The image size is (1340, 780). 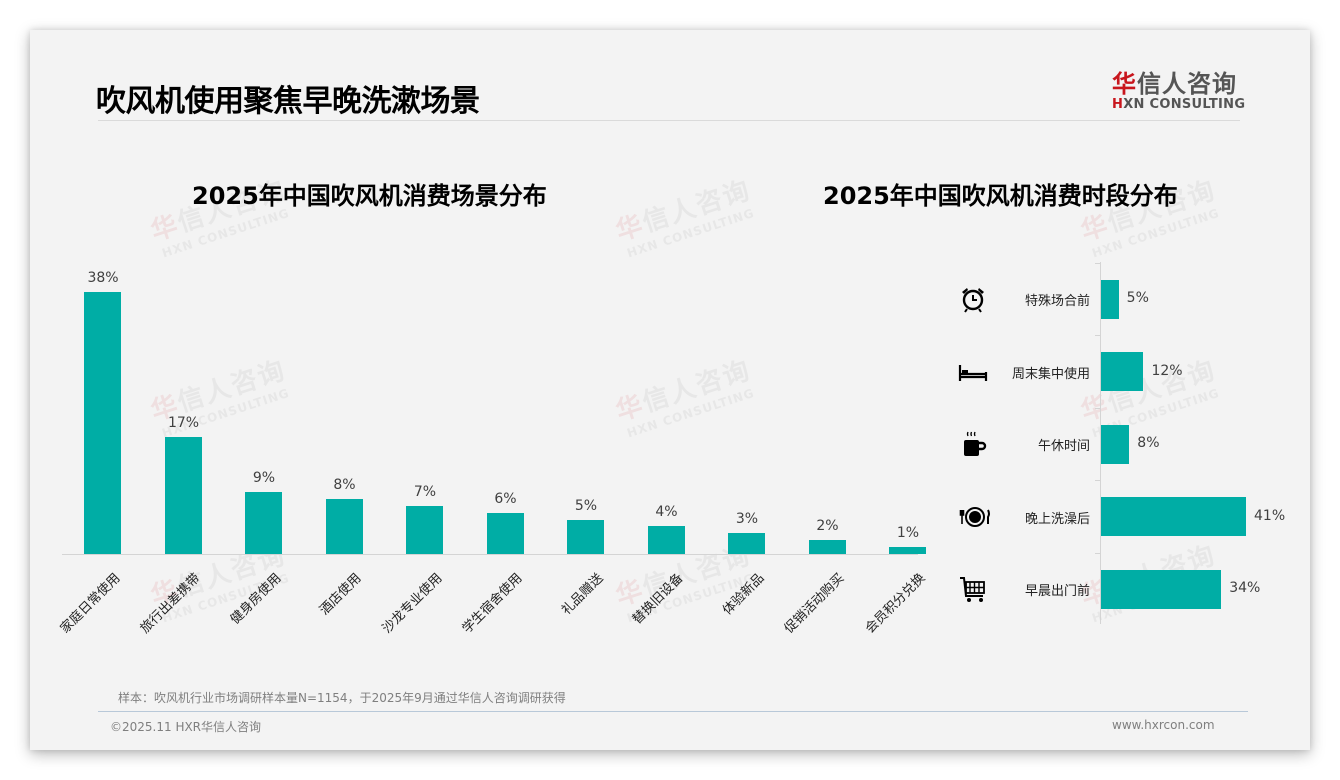 I want to click on x-tick-label: 替换旧设备, so click(x=658, y=599).